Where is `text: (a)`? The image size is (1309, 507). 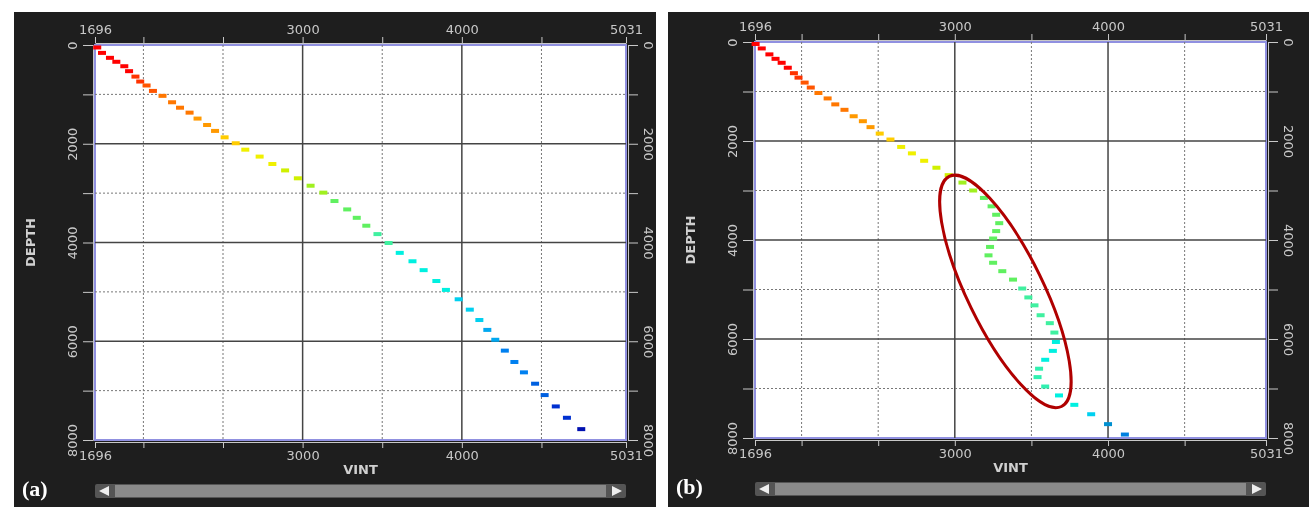 text: (a) is located at coordinates (35, 488).